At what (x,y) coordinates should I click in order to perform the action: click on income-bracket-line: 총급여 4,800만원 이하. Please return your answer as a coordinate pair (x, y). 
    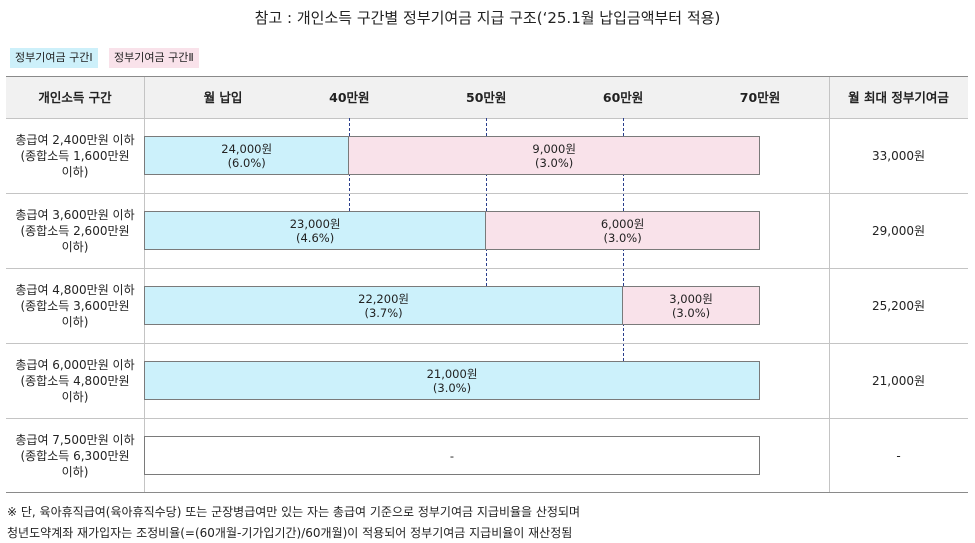
    Looking at the image, I should click on (75, 289).